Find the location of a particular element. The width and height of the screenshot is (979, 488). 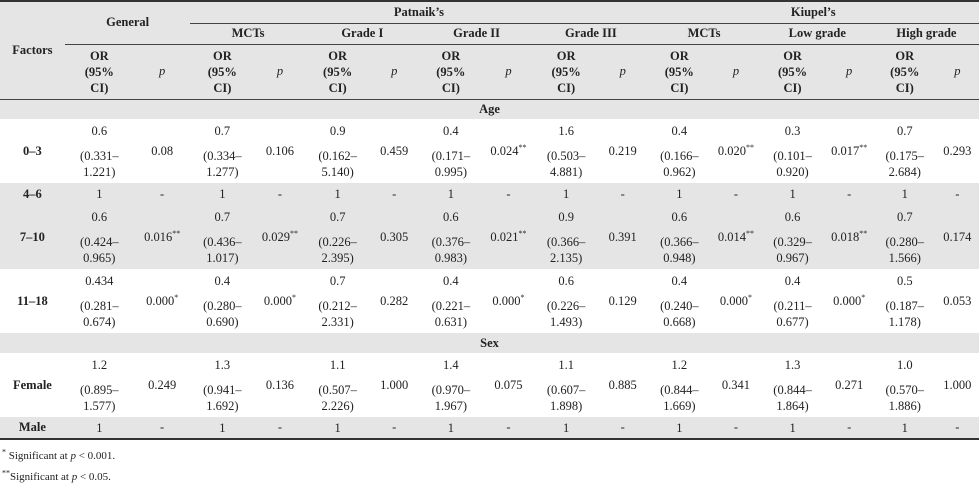

p-value: 0.014** is located at coordinates (736, 236).